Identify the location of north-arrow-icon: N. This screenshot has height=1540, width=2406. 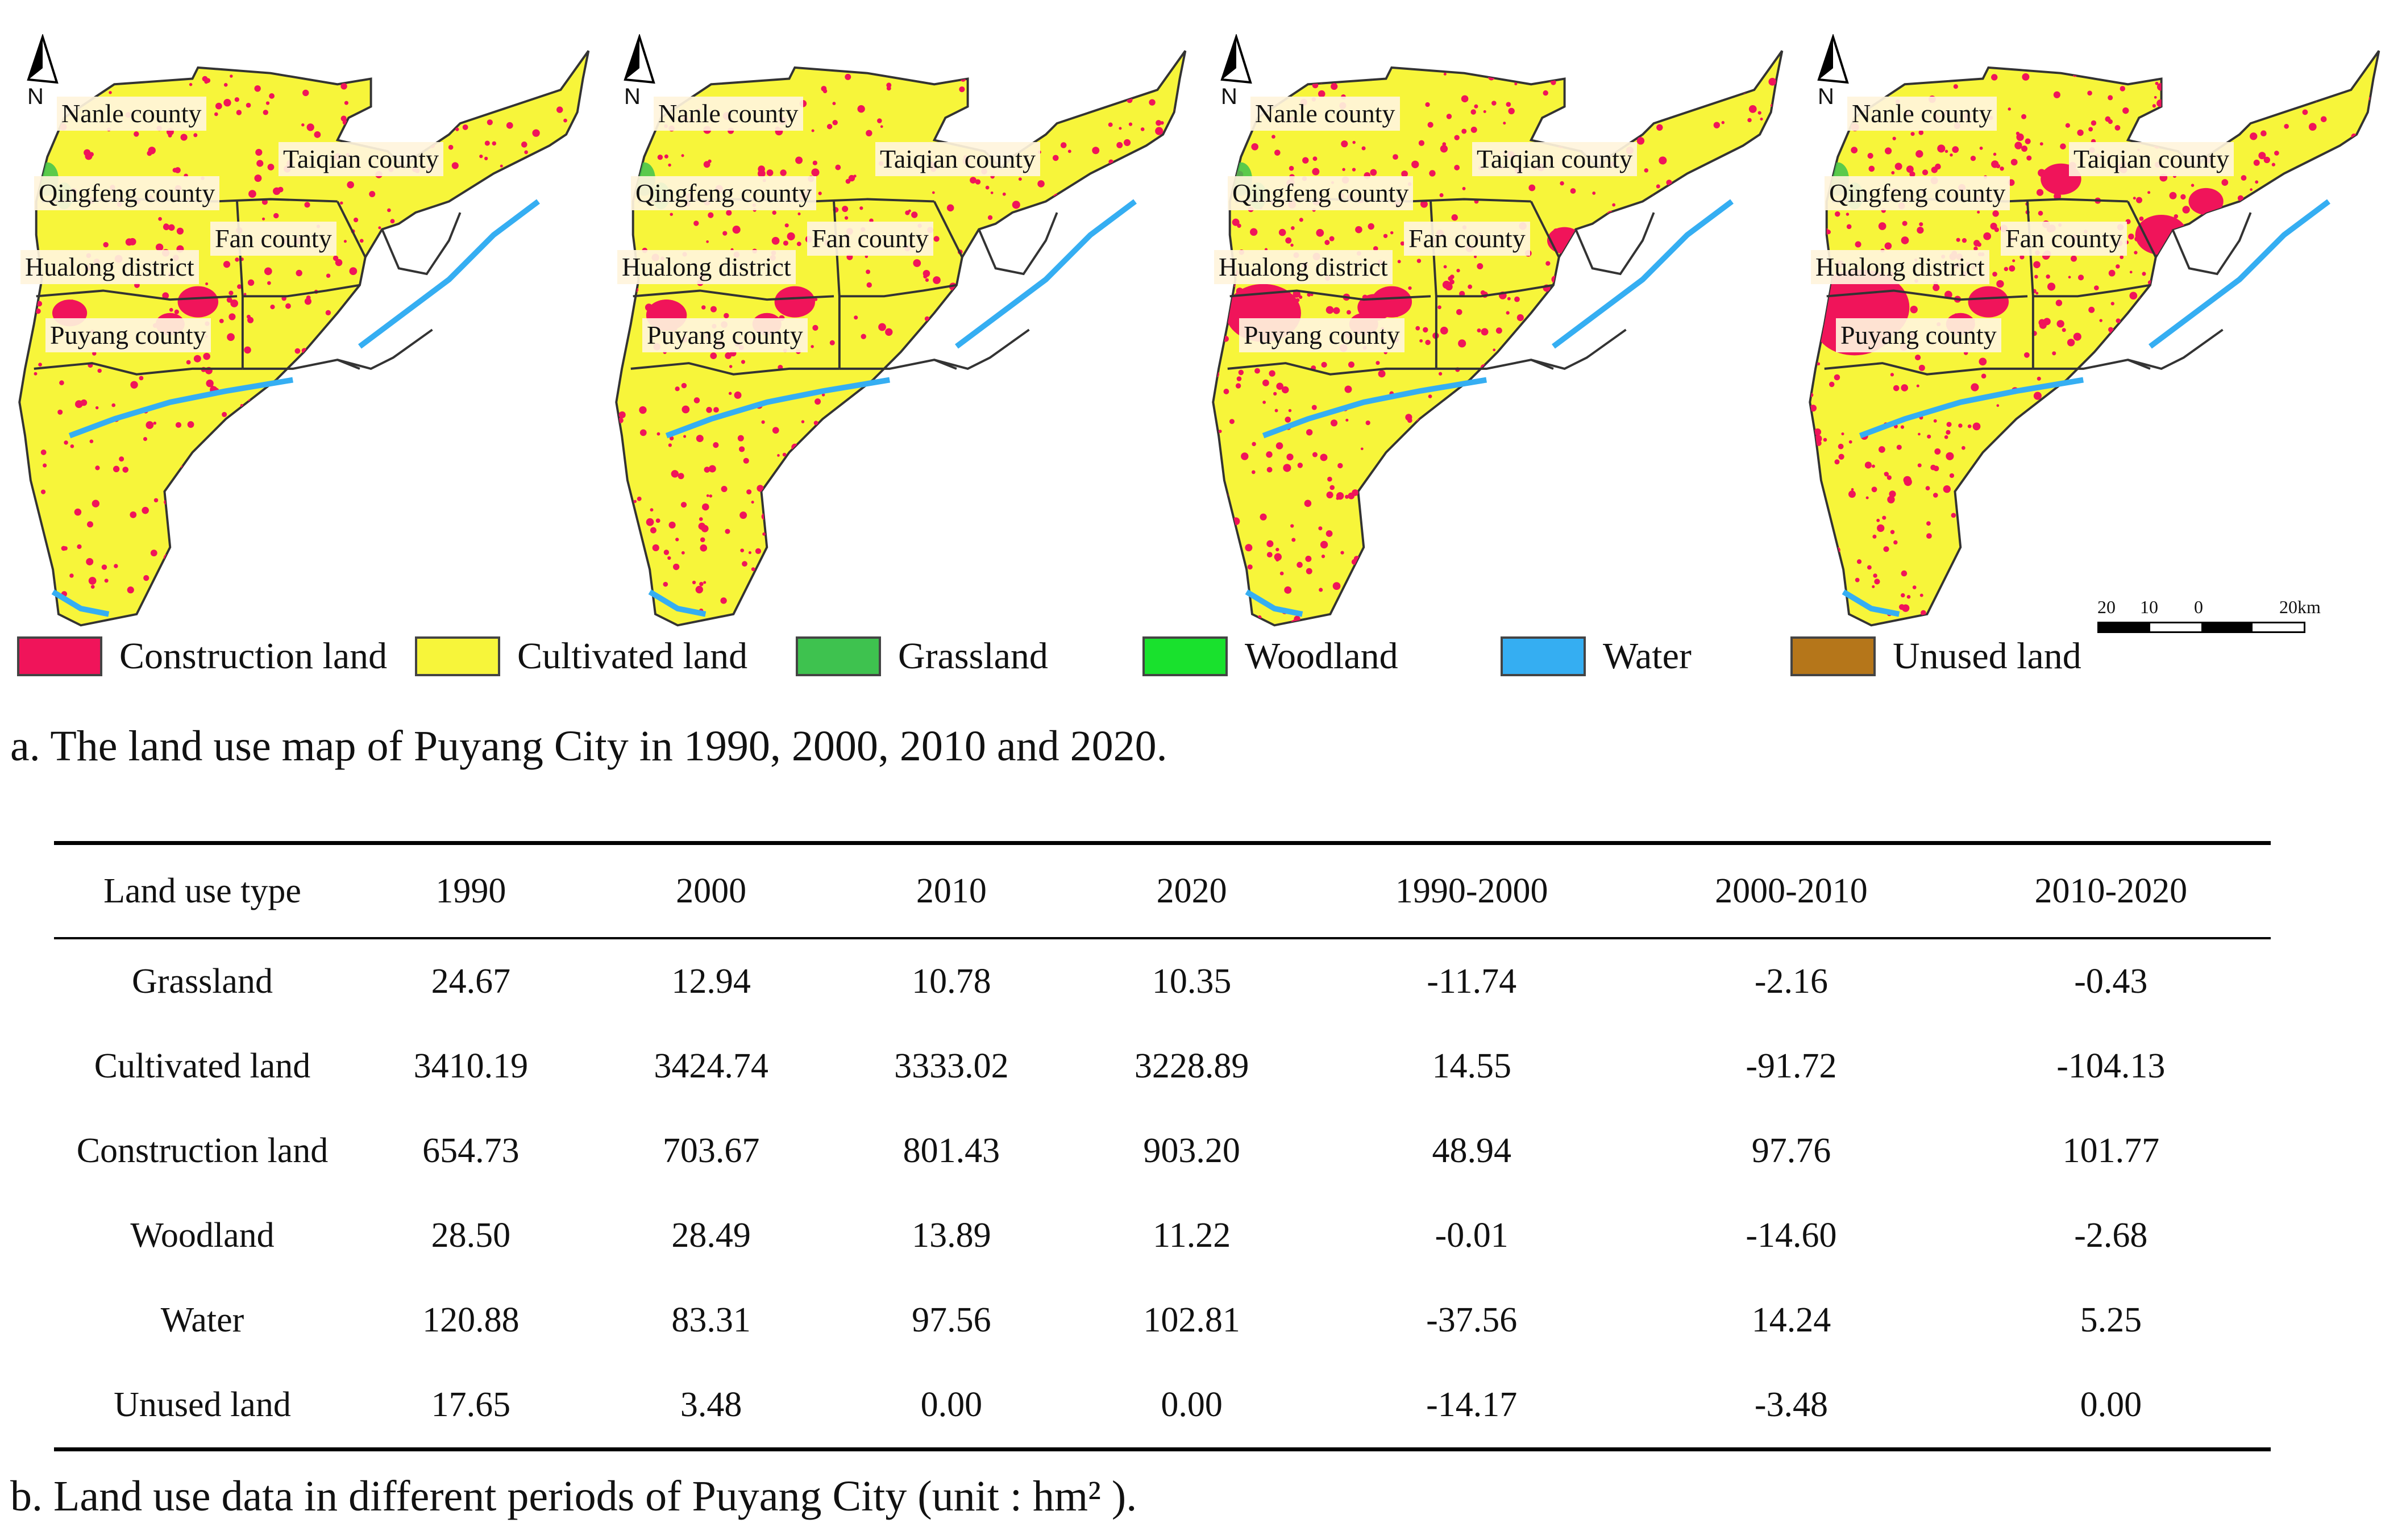
(40, 73).